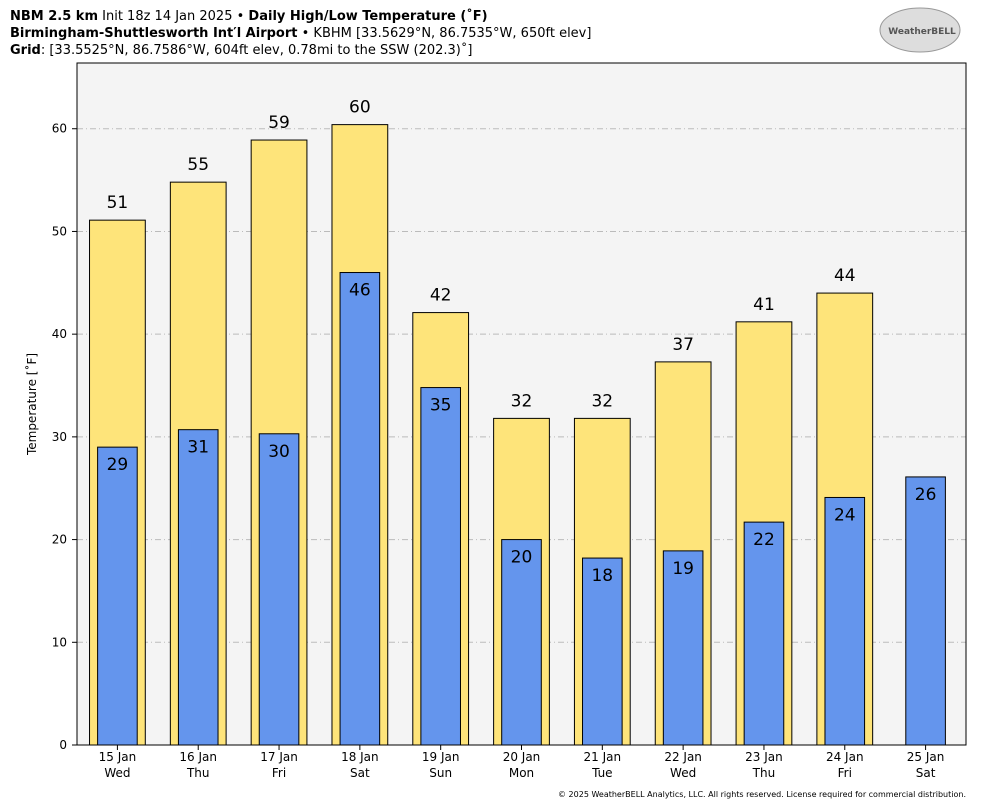 The image size is (984, 808). Describe the element at coordinates (153, 33) in the screenshot. I see `station-name: Birmingham-Shuttlesworth Int′l Airport` at that location.